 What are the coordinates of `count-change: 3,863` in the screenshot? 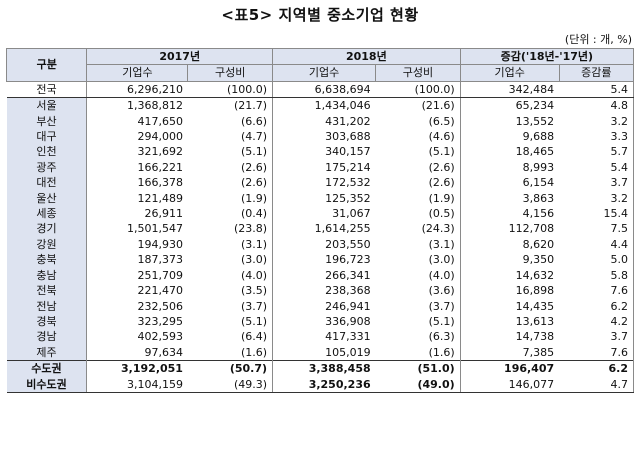 It's located at (509, 198).